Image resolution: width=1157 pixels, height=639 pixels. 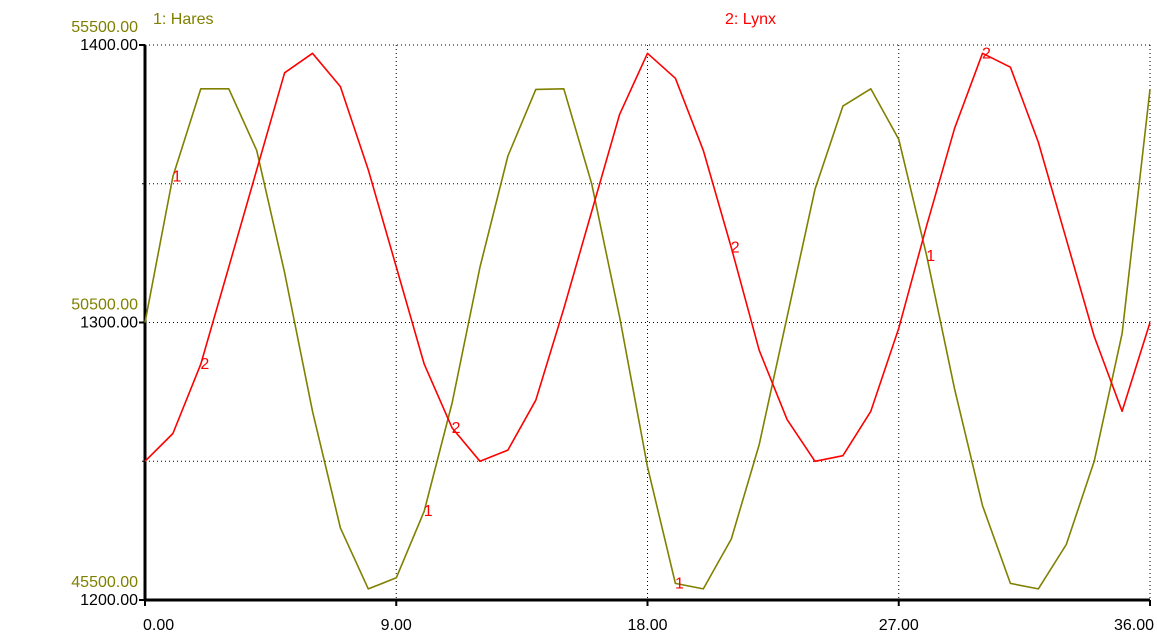 I want to click on legend: 1: Hares 2: Lynx, so click(x=464, y=19).